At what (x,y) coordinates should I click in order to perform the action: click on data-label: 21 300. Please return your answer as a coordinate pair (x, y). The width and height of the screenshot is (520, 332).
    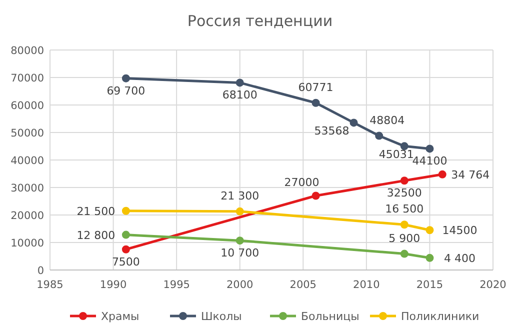
    Looking at the image, I should click on (240, 195).